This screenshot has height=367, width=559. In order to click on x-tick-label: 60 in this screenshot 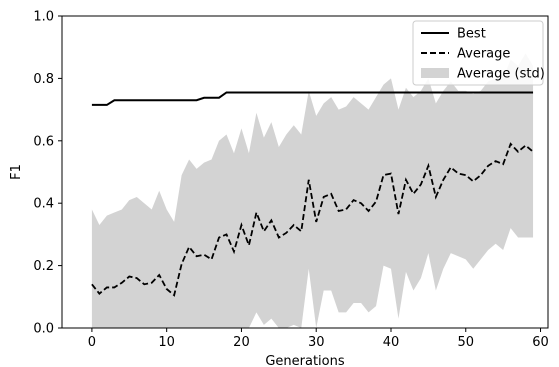, I will do `click(540, 342)`.